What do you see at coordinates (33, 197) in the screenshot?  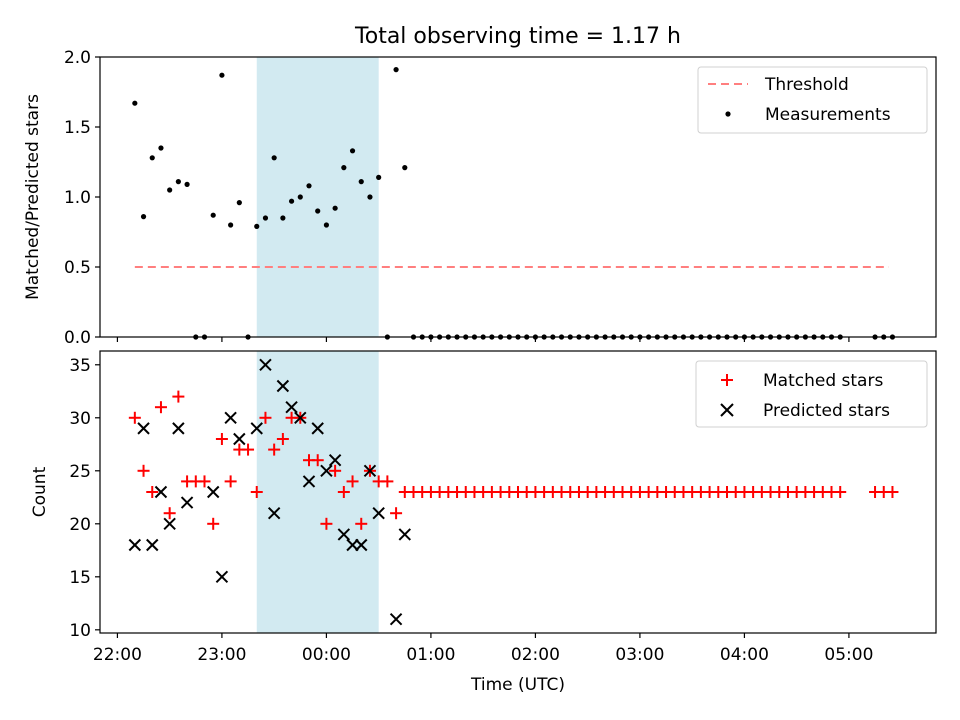 I see `top-ylabel: Matched/Predicted stars` at bounding box center [33, 197].